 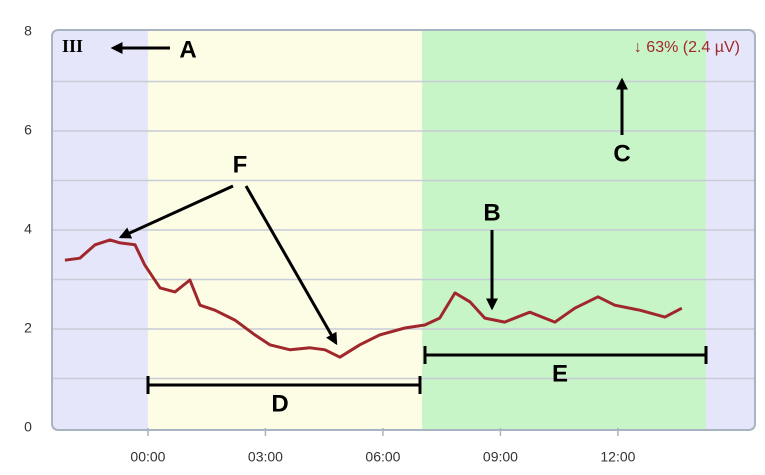 I want to click on x-tick-label: 00:00, so click(x=147, y=457).